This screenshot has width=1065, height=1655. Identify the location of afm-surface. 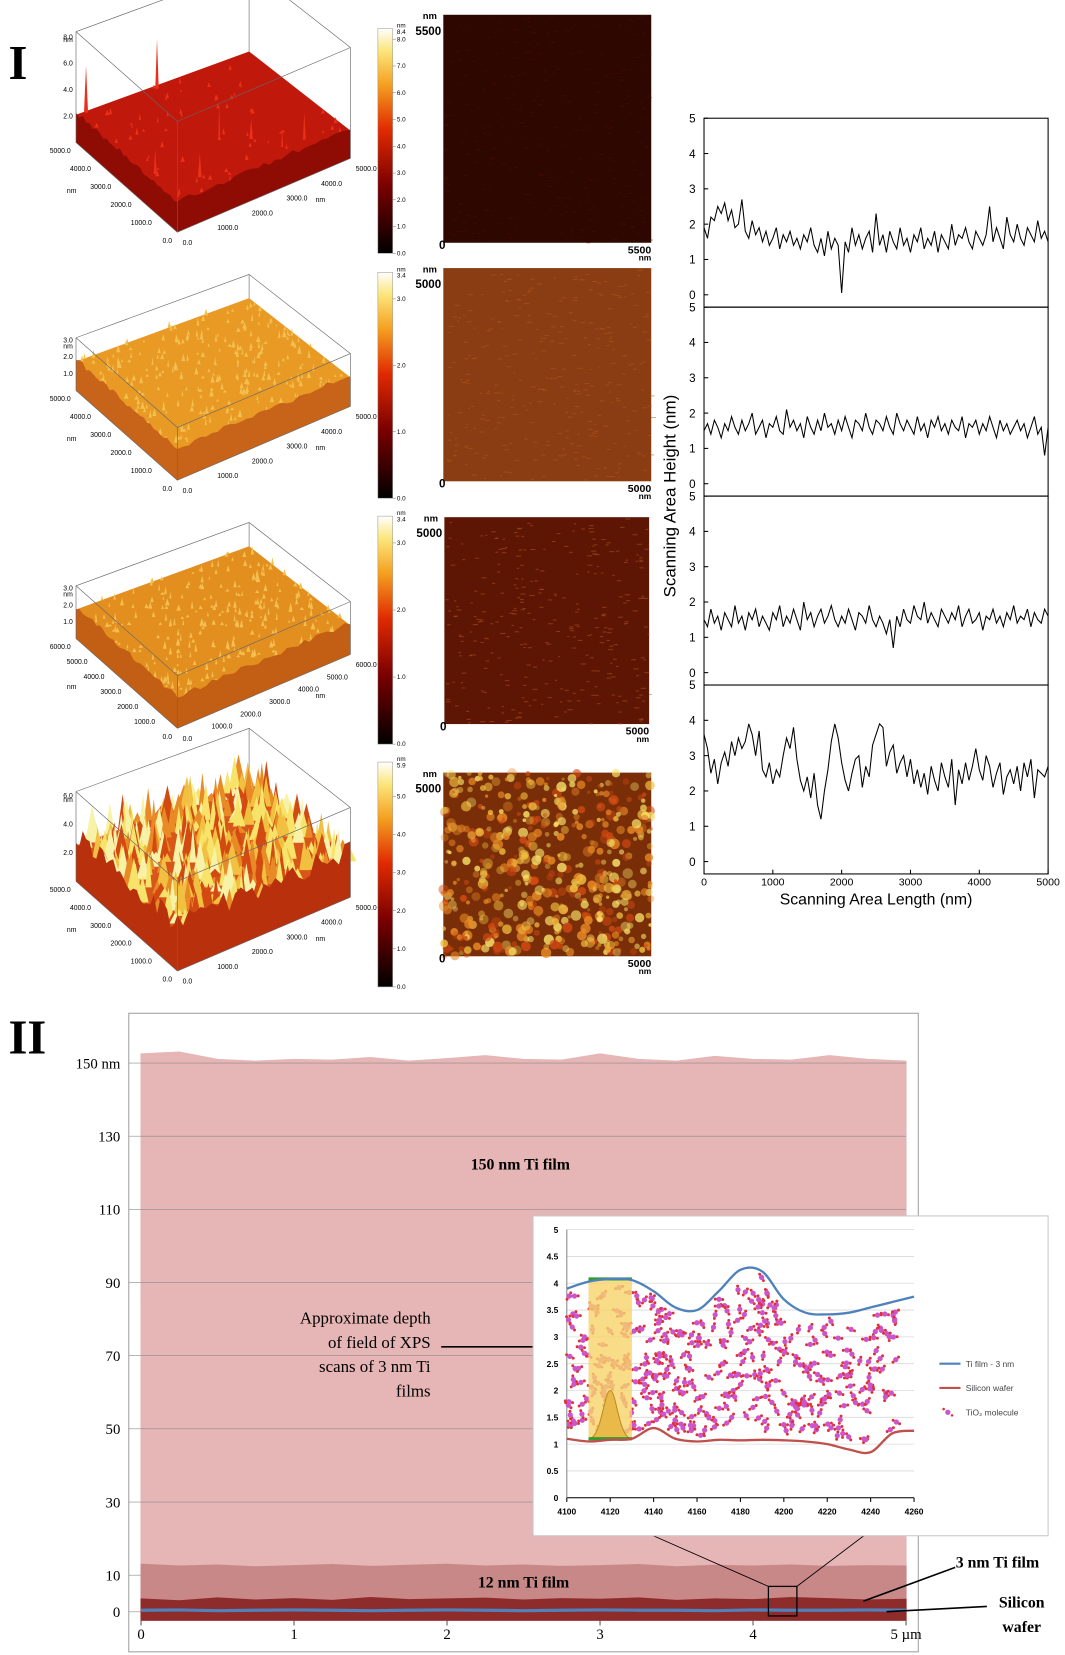
(213, 127).